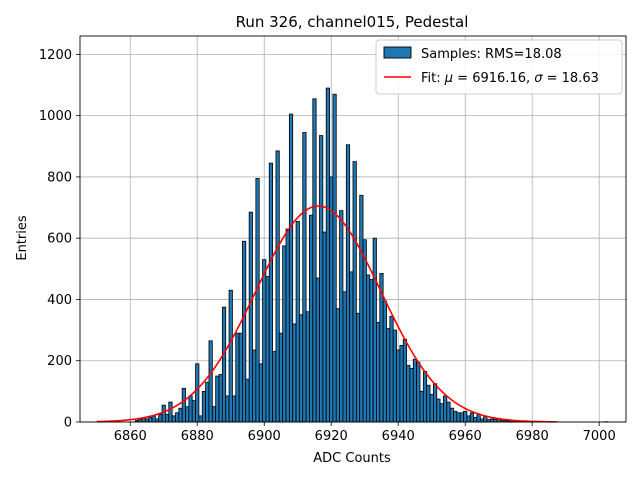 This screenshot has width=640, height=485. Describe the element at coordinates (599, 436) in the screenshot. I see `x-tick-label: 7000` at that location.